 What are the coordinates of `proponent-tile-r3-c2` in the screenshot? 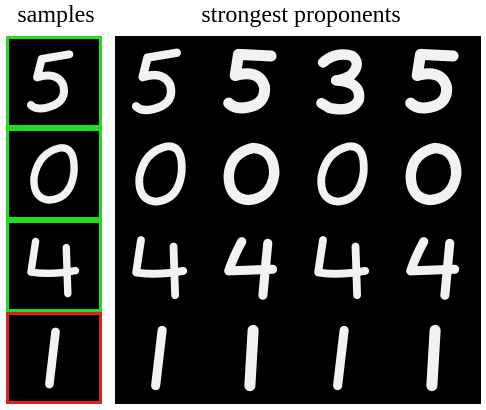 It's located at (251, 266).